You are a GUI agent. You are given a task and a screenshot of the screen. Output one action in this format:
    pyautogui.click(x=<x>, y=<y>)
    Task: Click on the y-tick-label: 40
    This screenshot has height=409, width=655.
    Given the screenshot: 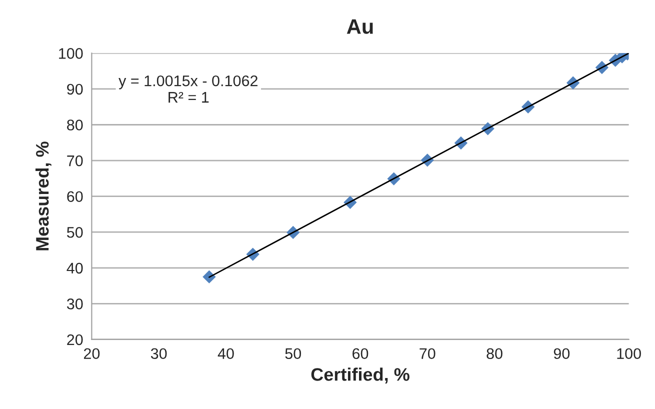 What is the action you would take?
    pyautogui.click(x=74, y=268)
    